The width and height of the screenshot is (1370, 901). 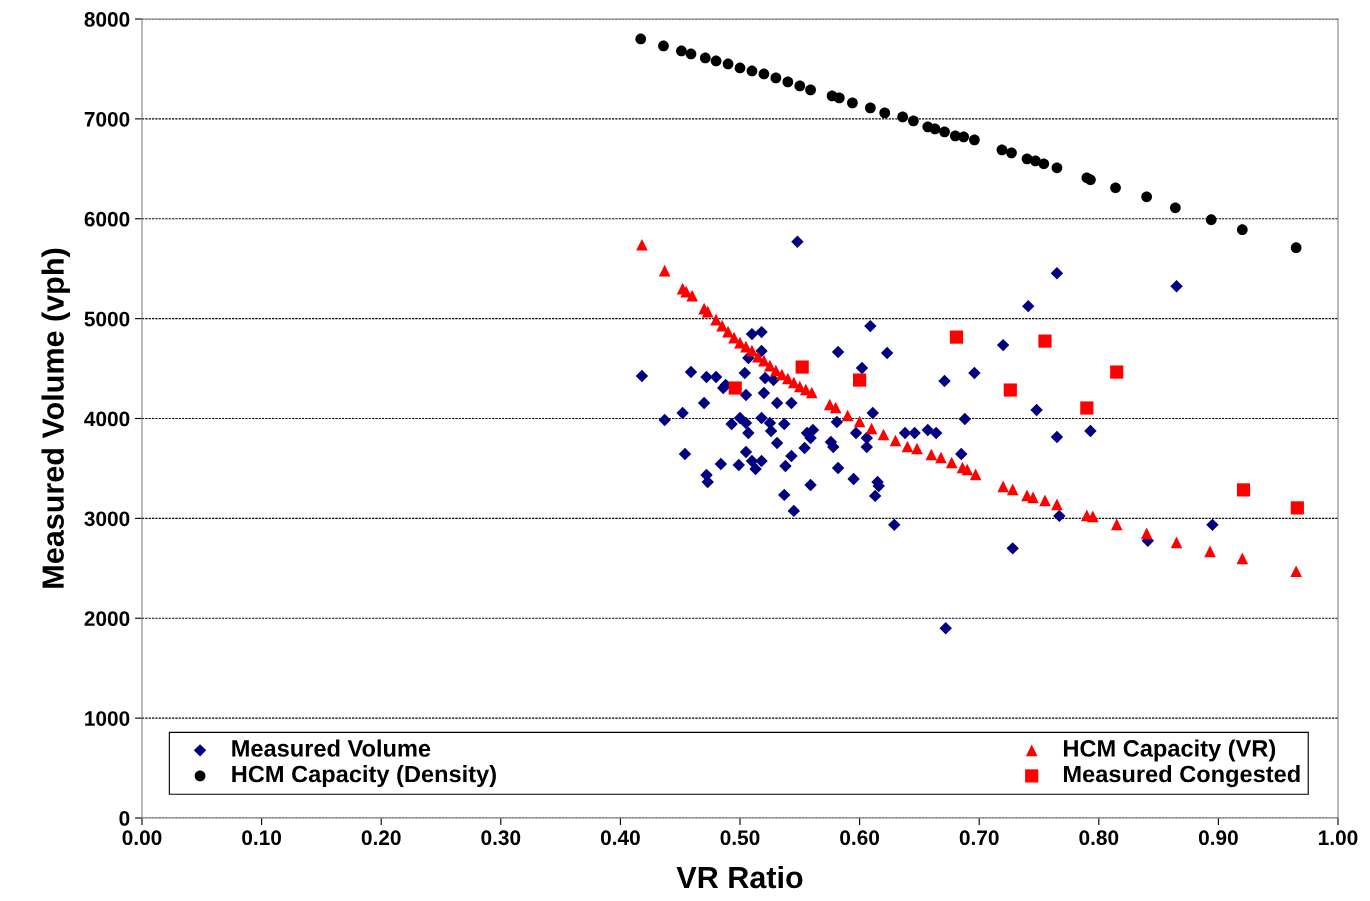 I want to click on x-tick-label: 0.80, so click(x=1099, y=838).